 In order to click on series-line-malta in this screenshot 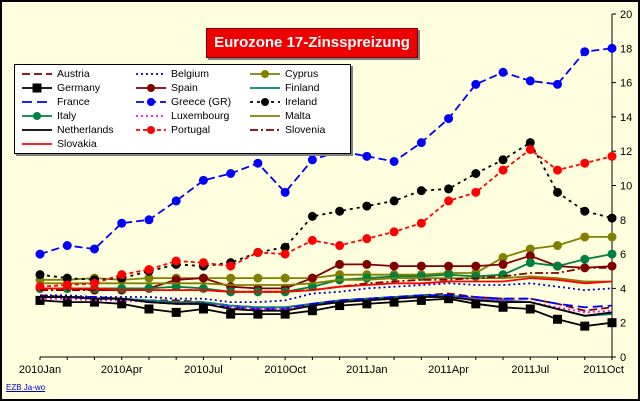, I will do `click(326, 280)`.